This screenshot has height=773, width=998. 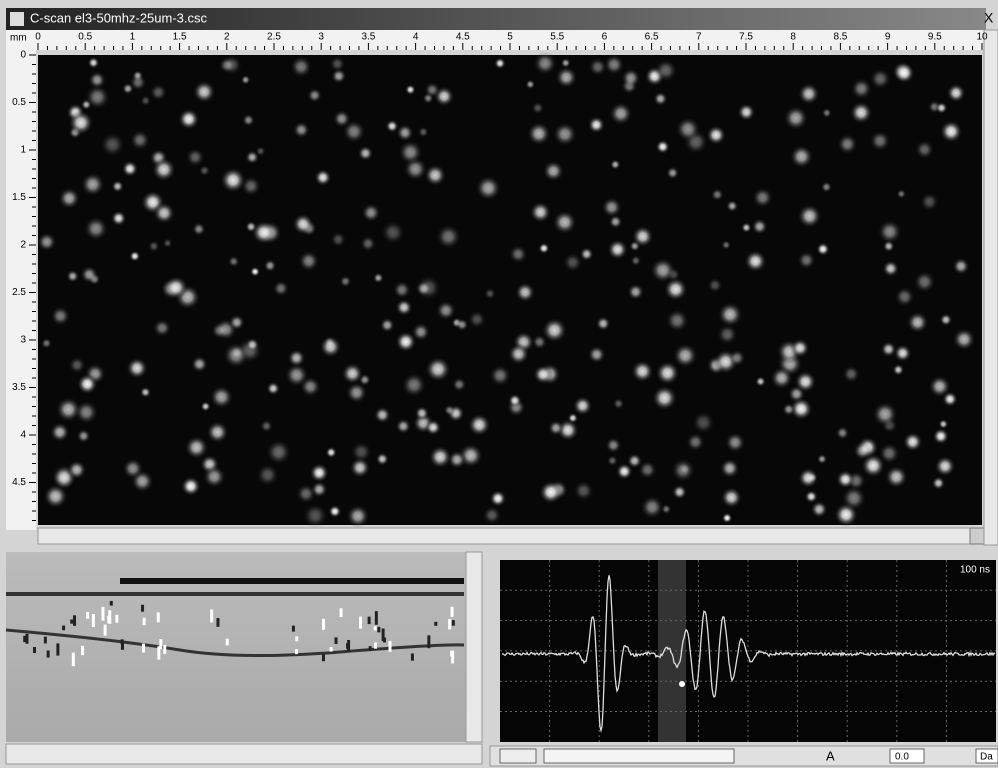 What do you see at coordinates (235, 643) in the screenshot?
I see `interface-line` at bounding box center [235, 643].